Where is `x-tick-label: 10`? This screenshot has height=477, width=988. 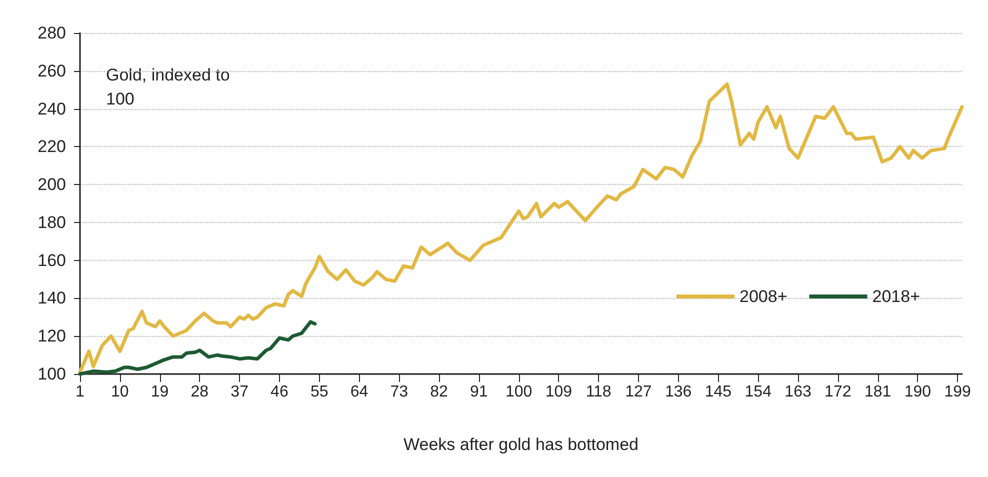
x-tick-label: 10 is located at coordinates (119, 392).